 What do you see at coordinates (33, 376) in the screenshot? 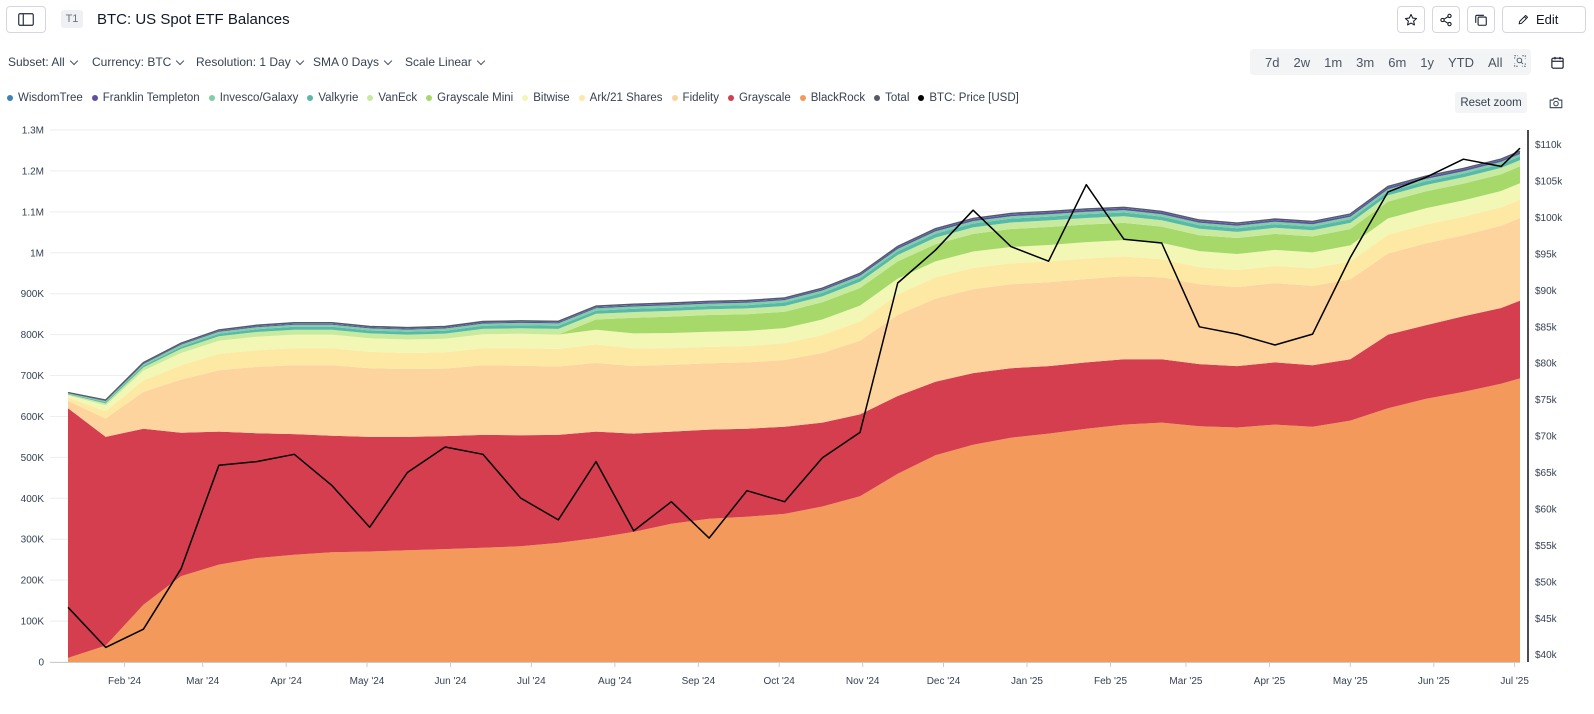
I see `y-left-tick-label: 700K` at bounding box center [33, 376].